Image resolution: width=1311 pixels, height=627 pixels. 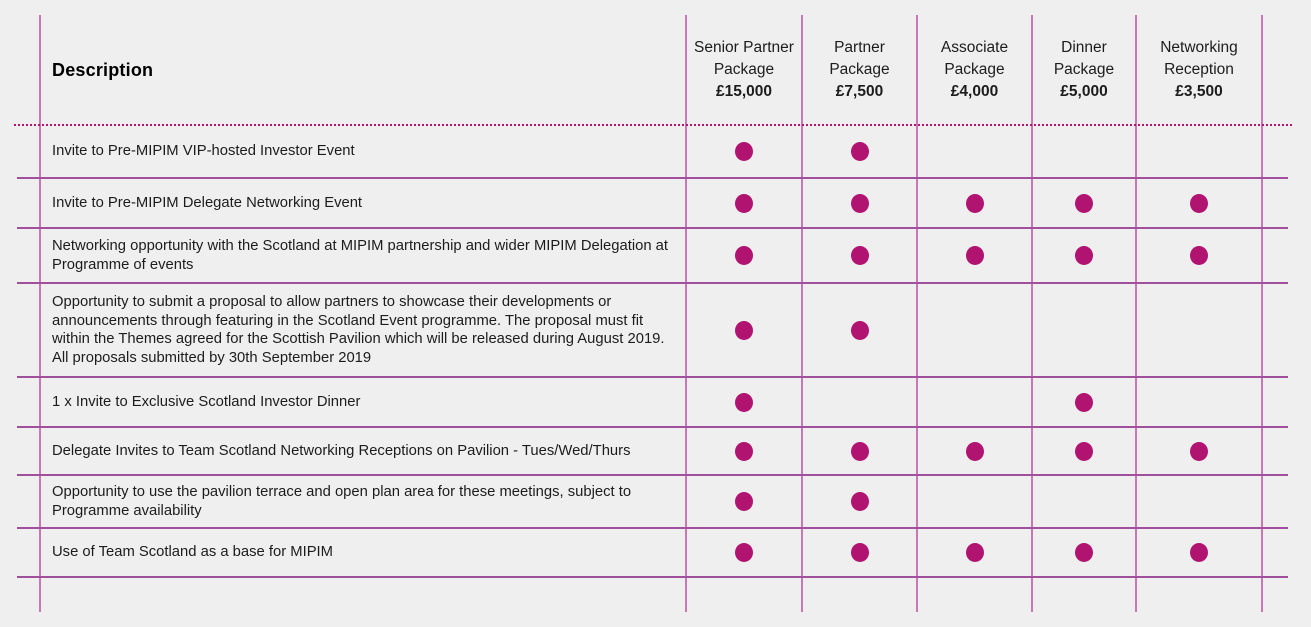 What do you see at coordinates (1084, 91) in the screenshot?
I see `package-price: £5,000` at bounding box center [1084, 91].